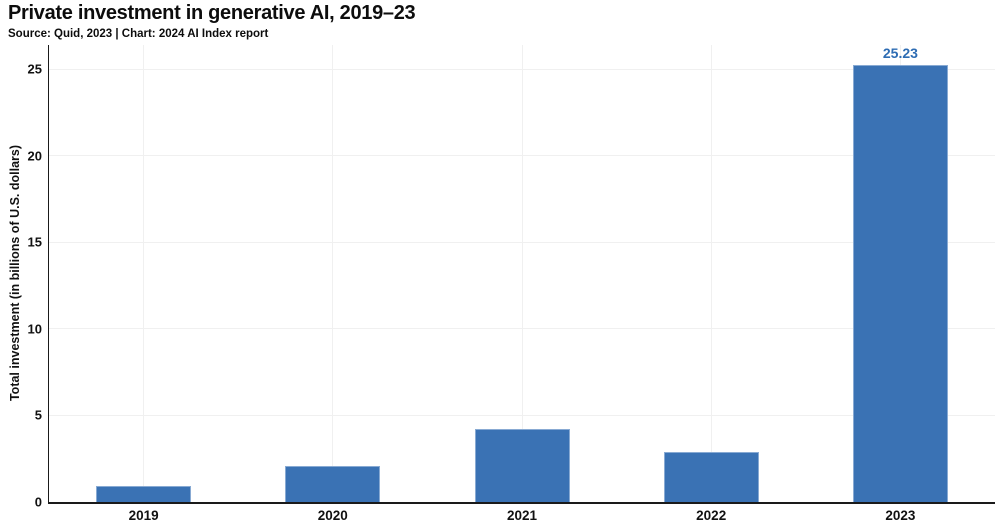 This screenshot has height=529, width=1000. Describe the element at coordinates (34, 329) in the screenshot. I see `y-tick-label: 10` at that location.